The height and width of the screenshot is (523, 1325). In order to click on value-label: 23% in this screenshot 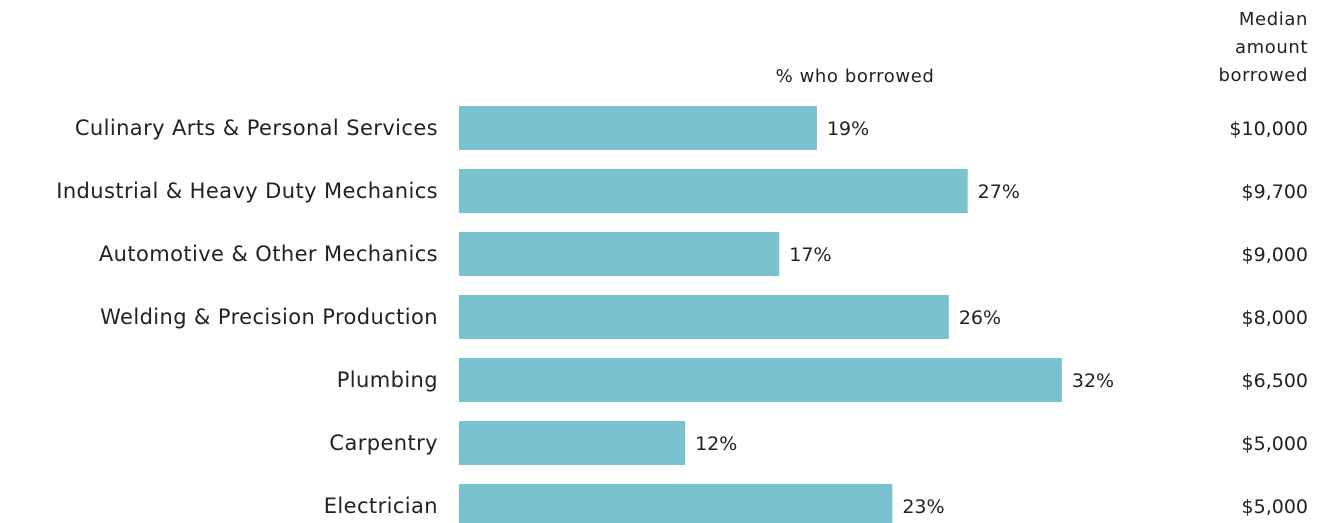, I will do `click(923, 507)`.